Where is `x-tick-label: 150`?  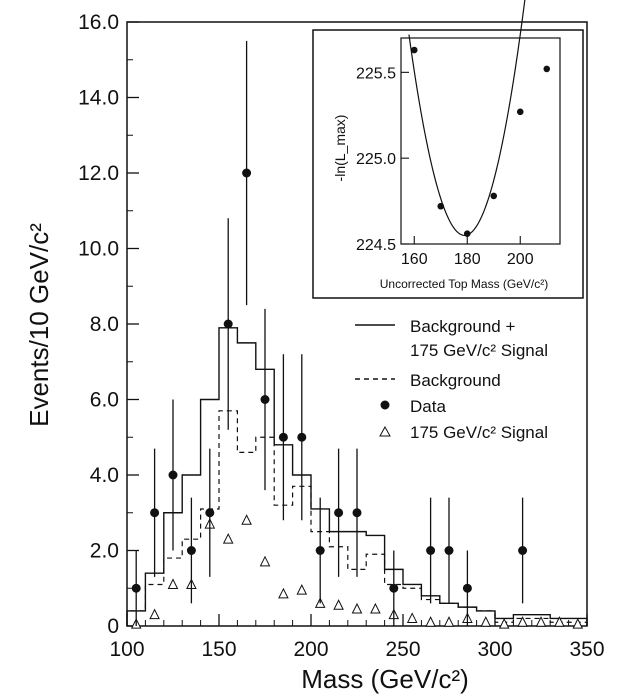
x-tick-label: 150 is located at coordinates (218, 649).